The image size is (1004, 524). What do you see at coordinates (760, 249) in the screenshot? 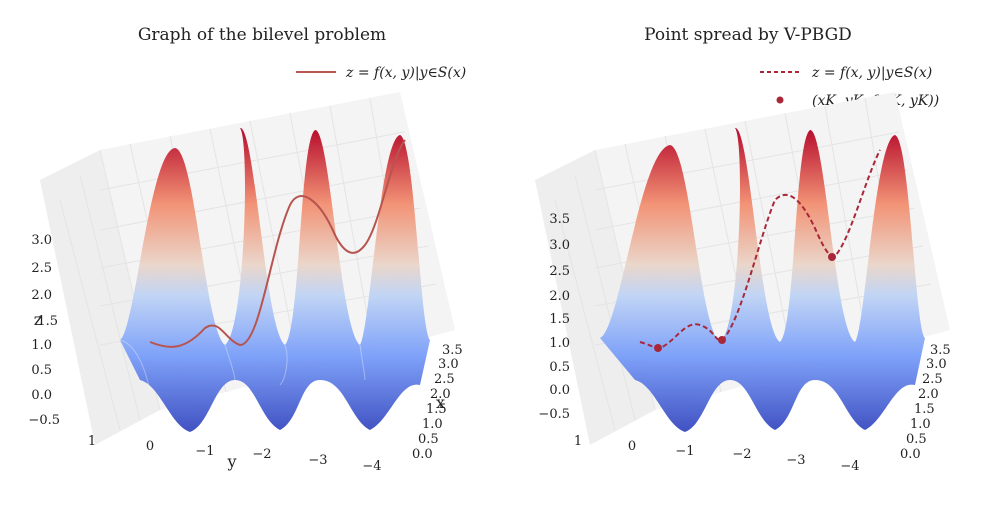
I see `solution-curve-dashed` at bounding box center [760, 249].